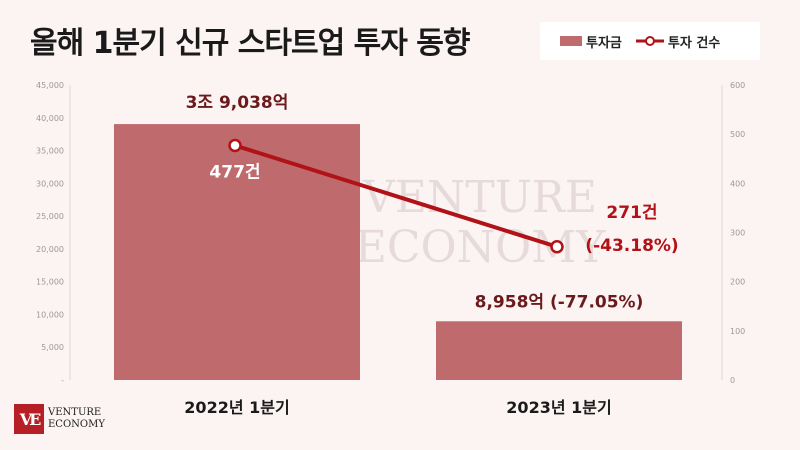 The image size is (800, 450). What do you see at coordinates (737, 85) in the screenshot?
I see `right-axis-tick-label: 600` at bounding box center [737, 85].